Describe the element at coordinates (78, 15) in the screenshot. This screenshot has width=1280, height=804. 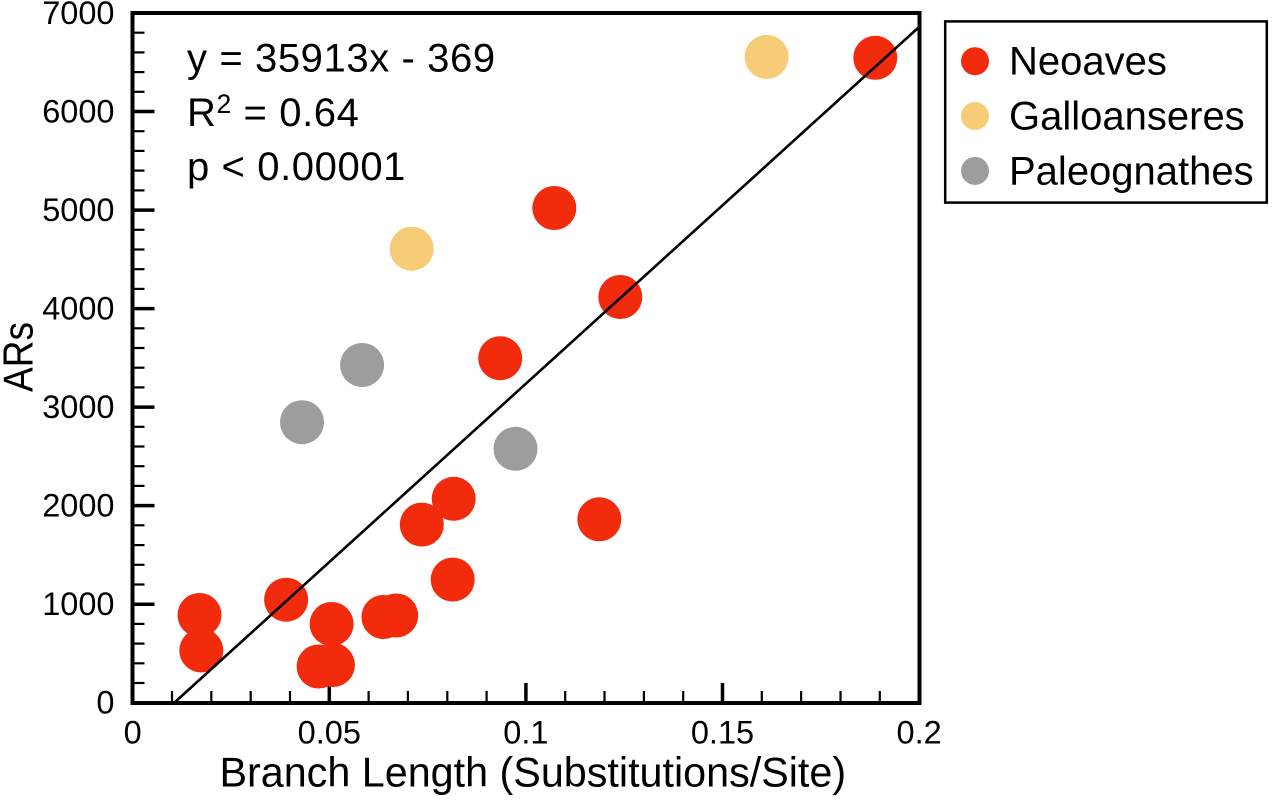
I see `svg-text: 7000` at that location.